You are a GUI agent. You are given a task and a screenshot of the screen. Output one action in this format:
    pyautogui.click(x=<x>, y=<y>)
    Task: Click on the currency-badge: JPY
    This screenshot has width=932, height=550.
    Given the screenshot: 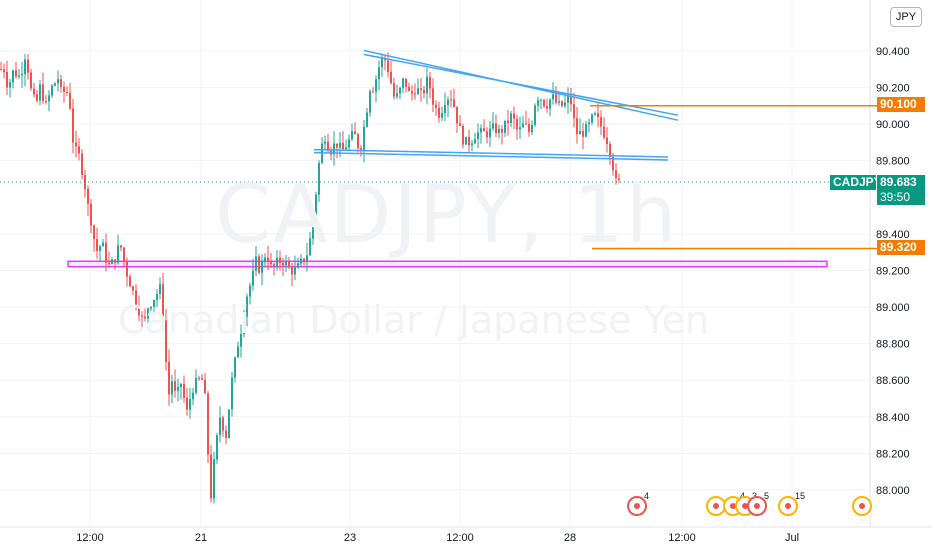 What is the action you would take?
    pyautogui.click(x=906, y=17)
    